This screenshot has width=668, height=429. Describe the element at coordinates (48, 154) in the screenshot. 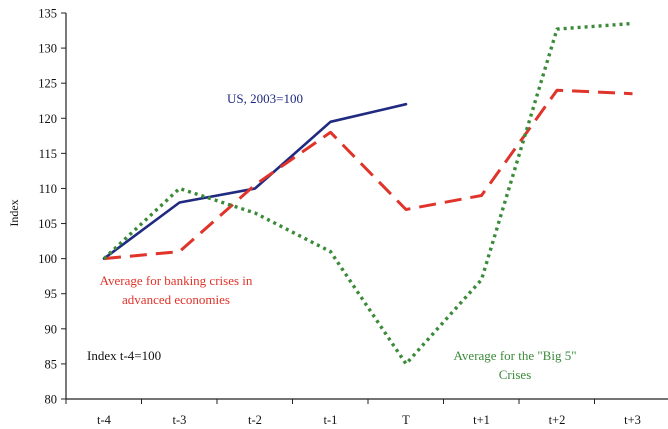

I see `y-tick-label: 115` at that location.